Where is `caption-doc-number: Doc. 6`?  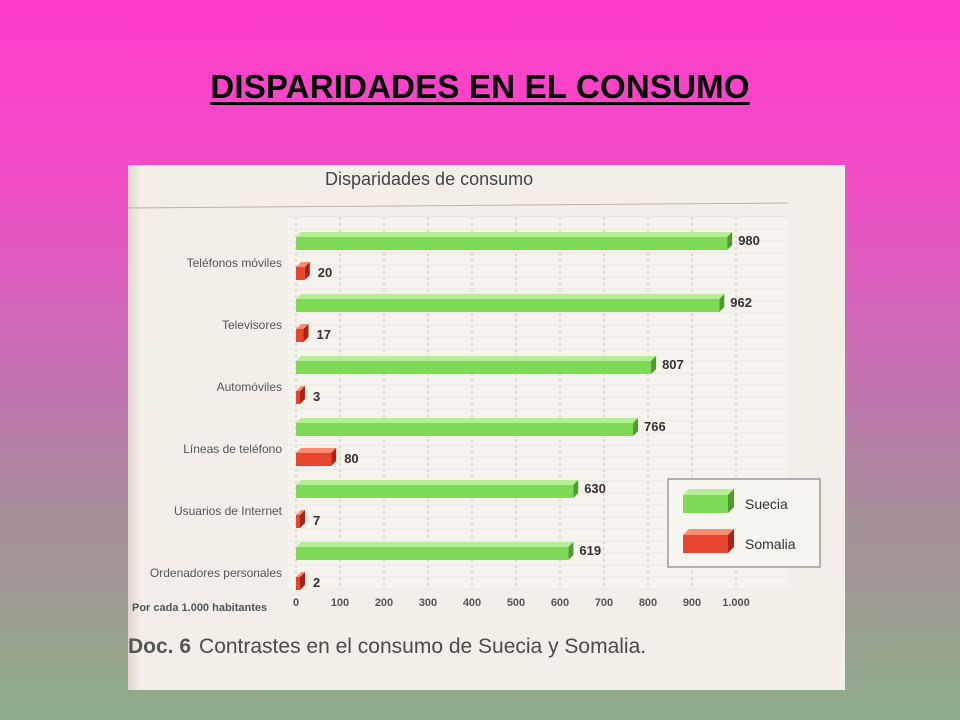
caption-doc-number: Doc. 6 is located at coordinates (160, 646).